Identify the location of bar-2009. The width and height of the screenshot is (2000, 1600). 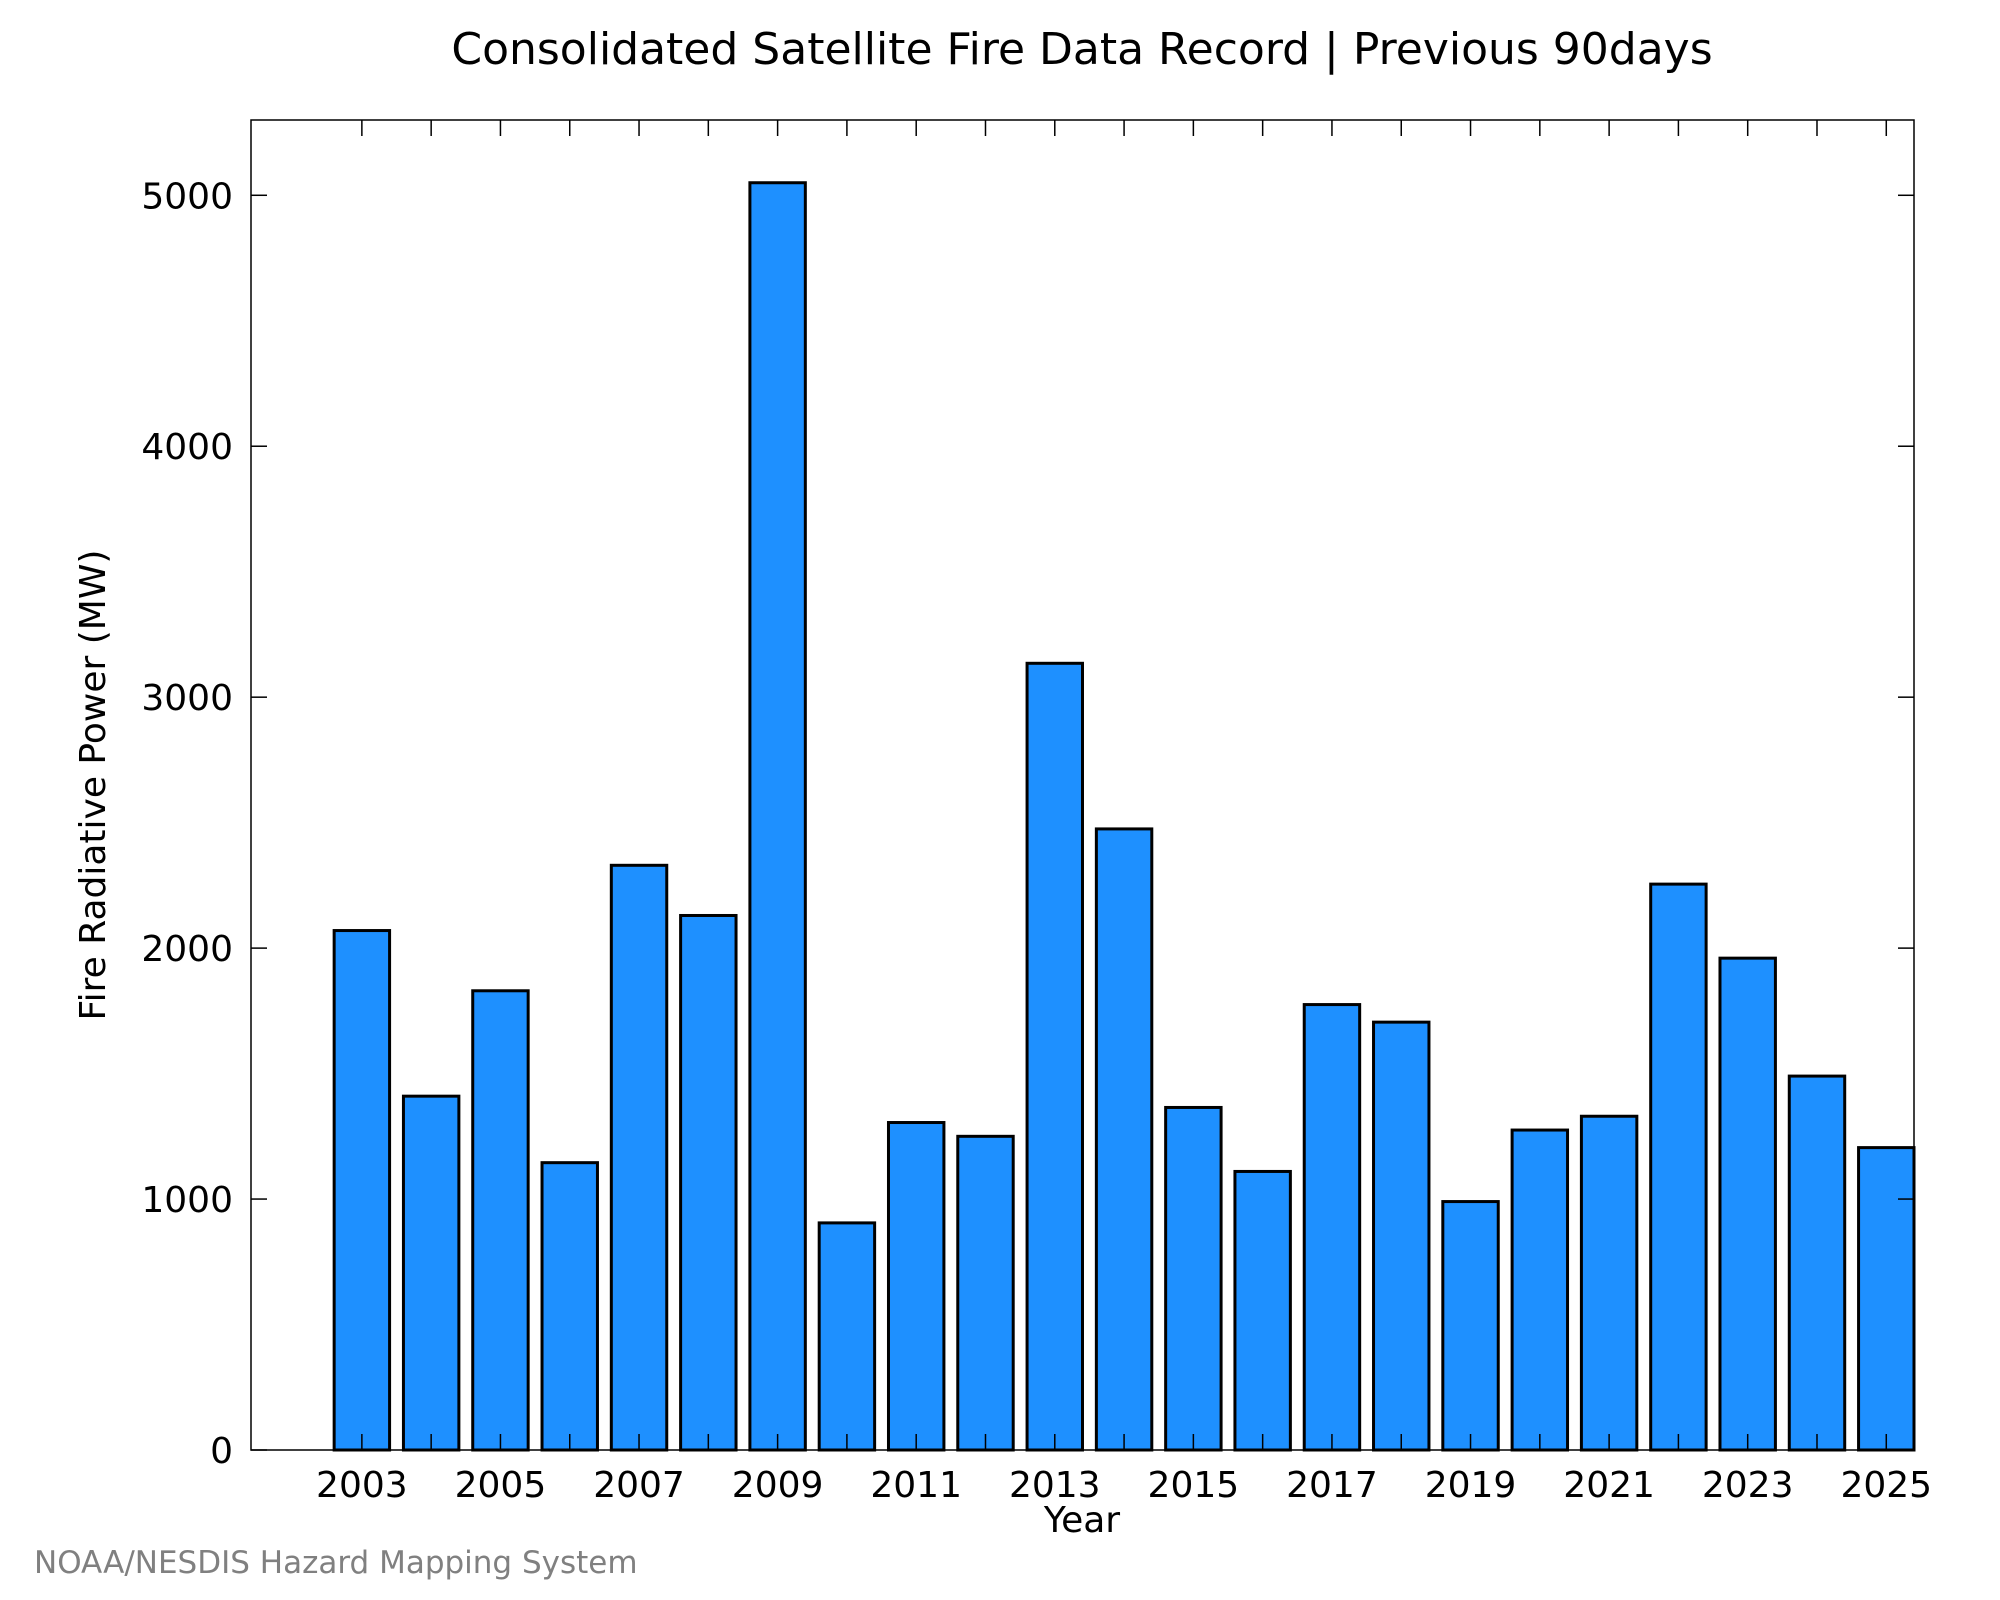
(777, 816).